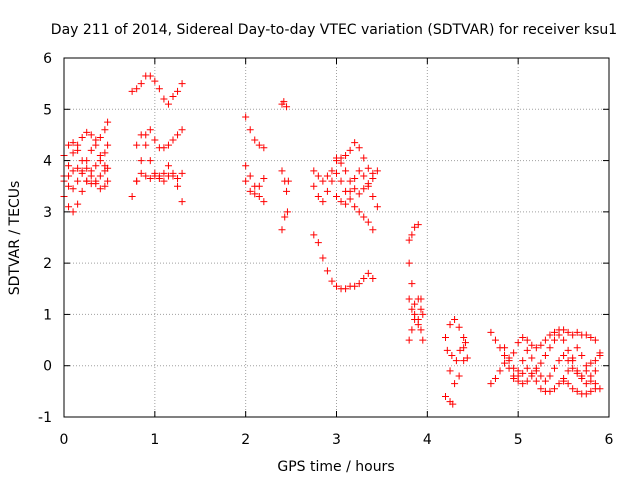 The image size is (640, 480). What do you see at coordinates (64, 440) in the screenshot?
I see `x-tick-label: 0` at bounding box center [64, 440].